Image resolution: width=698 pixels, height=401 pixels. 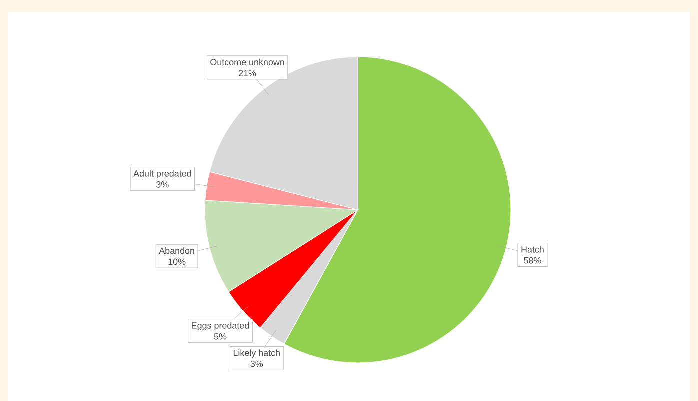 I want to click on data-label: 5%, so click(x=220, y=337).